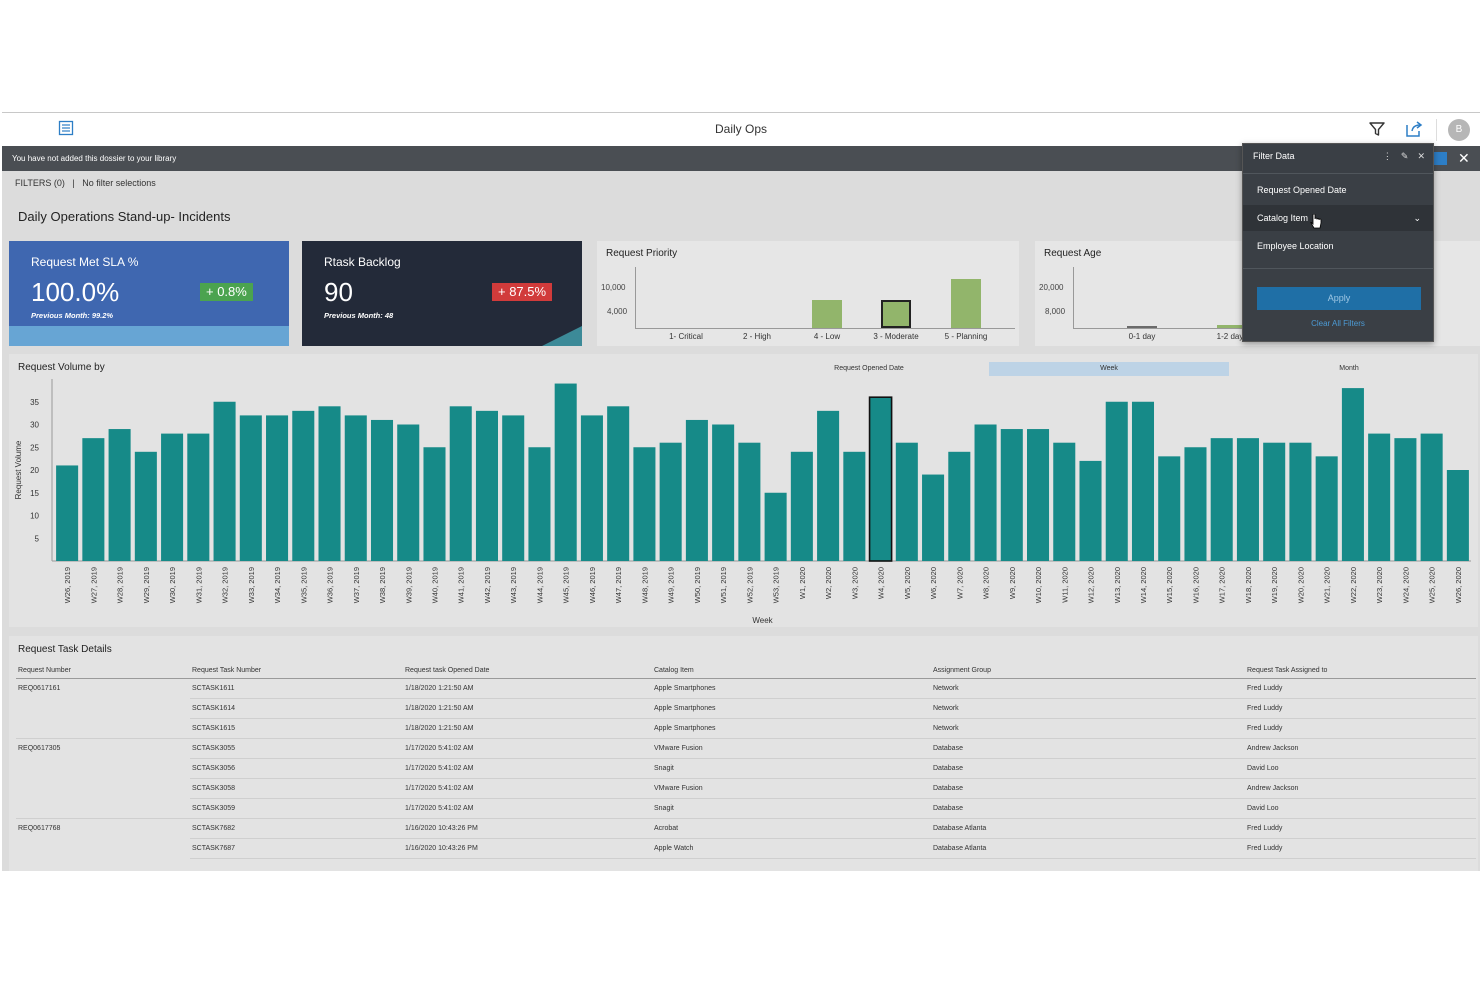 The height and width of the screenshot is (987, 1480). Describe the element at coordinates (1338, 323) in the screenshot. I see `clear-all-filters-link: Clear All Filters` at that location.